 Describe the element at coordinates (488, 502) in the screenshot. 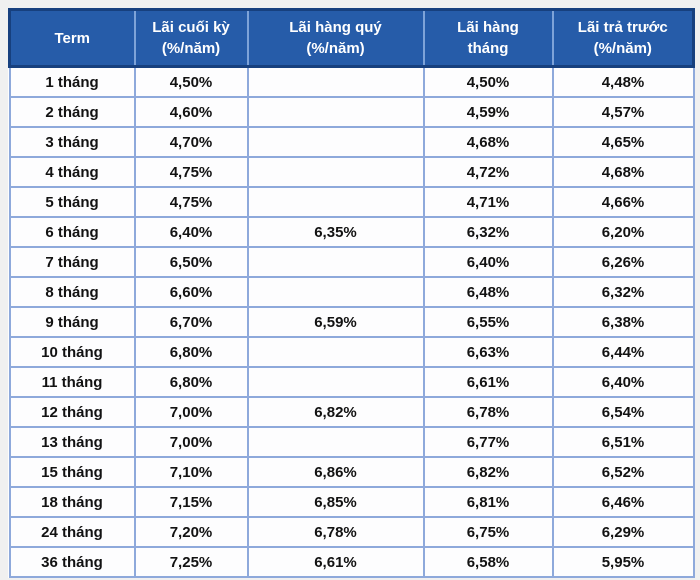

I see `lai-hang-thang-cell: 6,81%` at that location.